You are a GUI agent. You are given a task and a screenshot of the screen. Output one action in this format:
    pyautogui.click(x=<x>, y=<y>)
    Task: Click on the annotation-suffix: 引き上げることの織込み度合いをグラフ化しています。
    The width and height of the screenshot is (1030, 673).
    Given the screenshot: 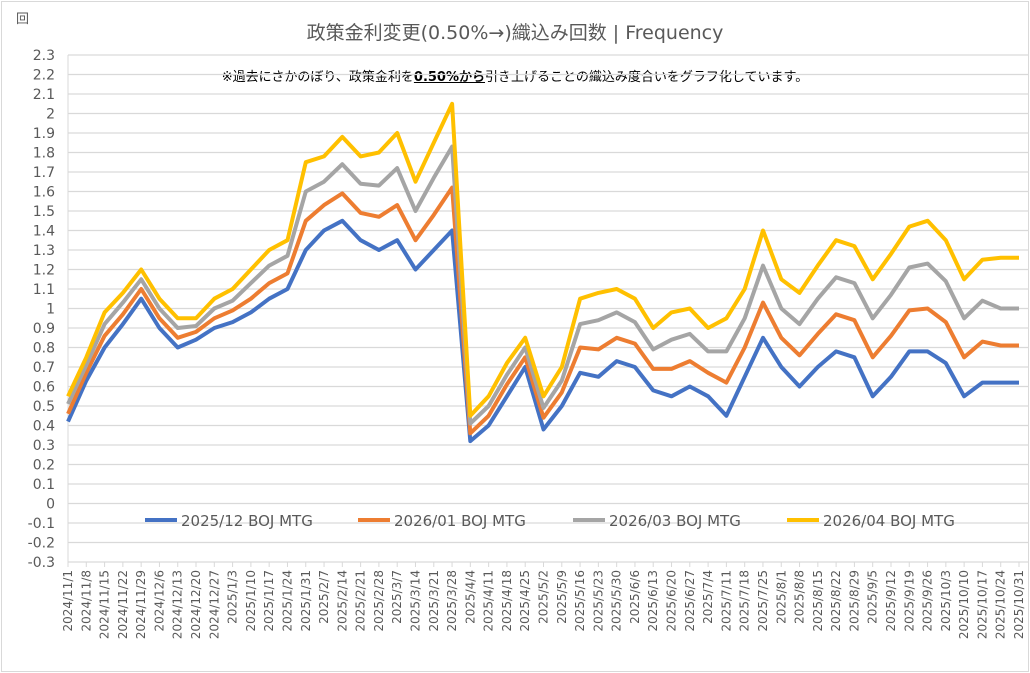 What is the action you would take?
    pyautogui.click(x=647, y=77)
    